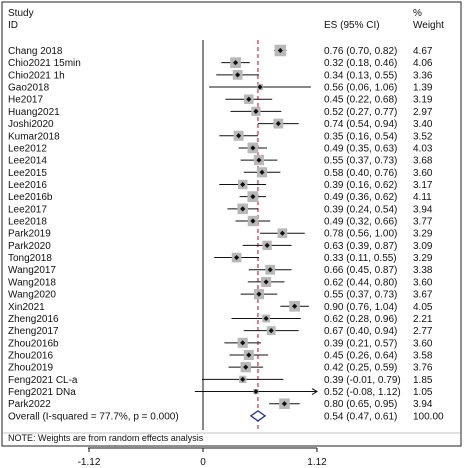 This screenshot has width=464, height=468. I want to click on effect-size-ci: 0.34 (0.13, 0.55), so click(360, 75).